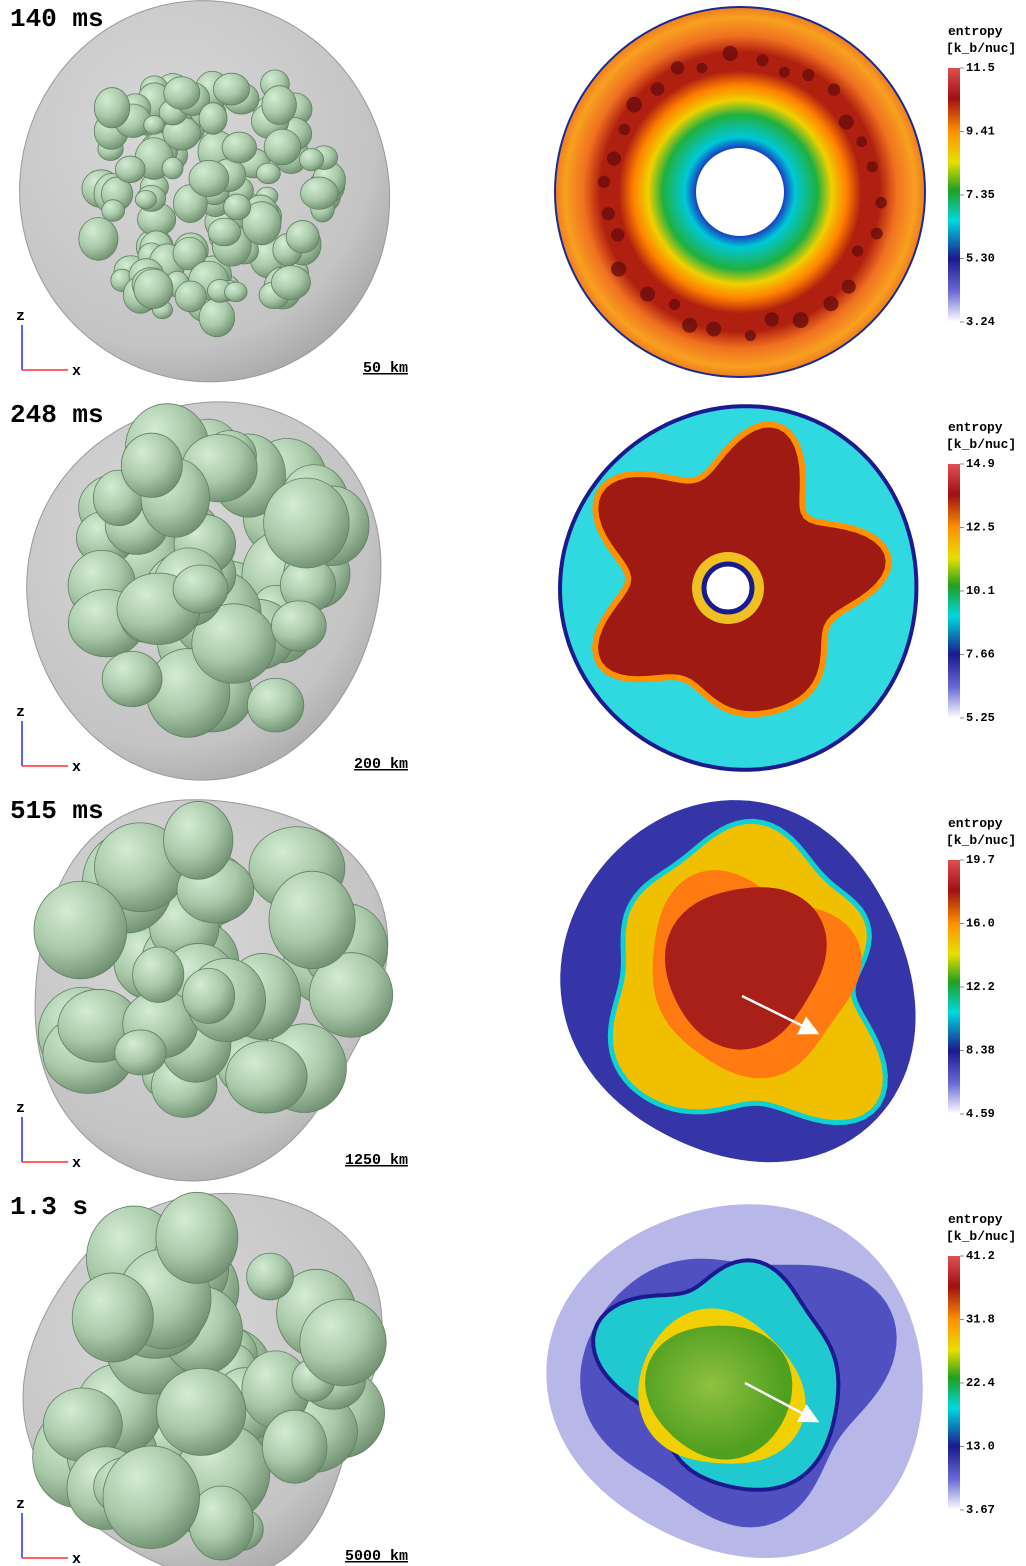 The image size is (1026, 1566). I want to click on colorbar-tick-label: 12.5, so click(980, 528).